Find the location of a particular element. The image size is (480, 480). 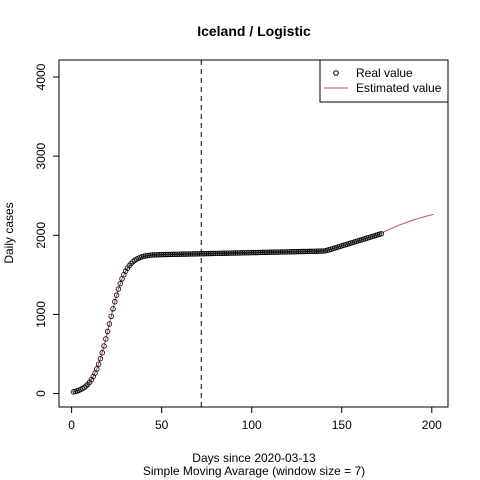

legend-box is located at coordinates (384, 81).